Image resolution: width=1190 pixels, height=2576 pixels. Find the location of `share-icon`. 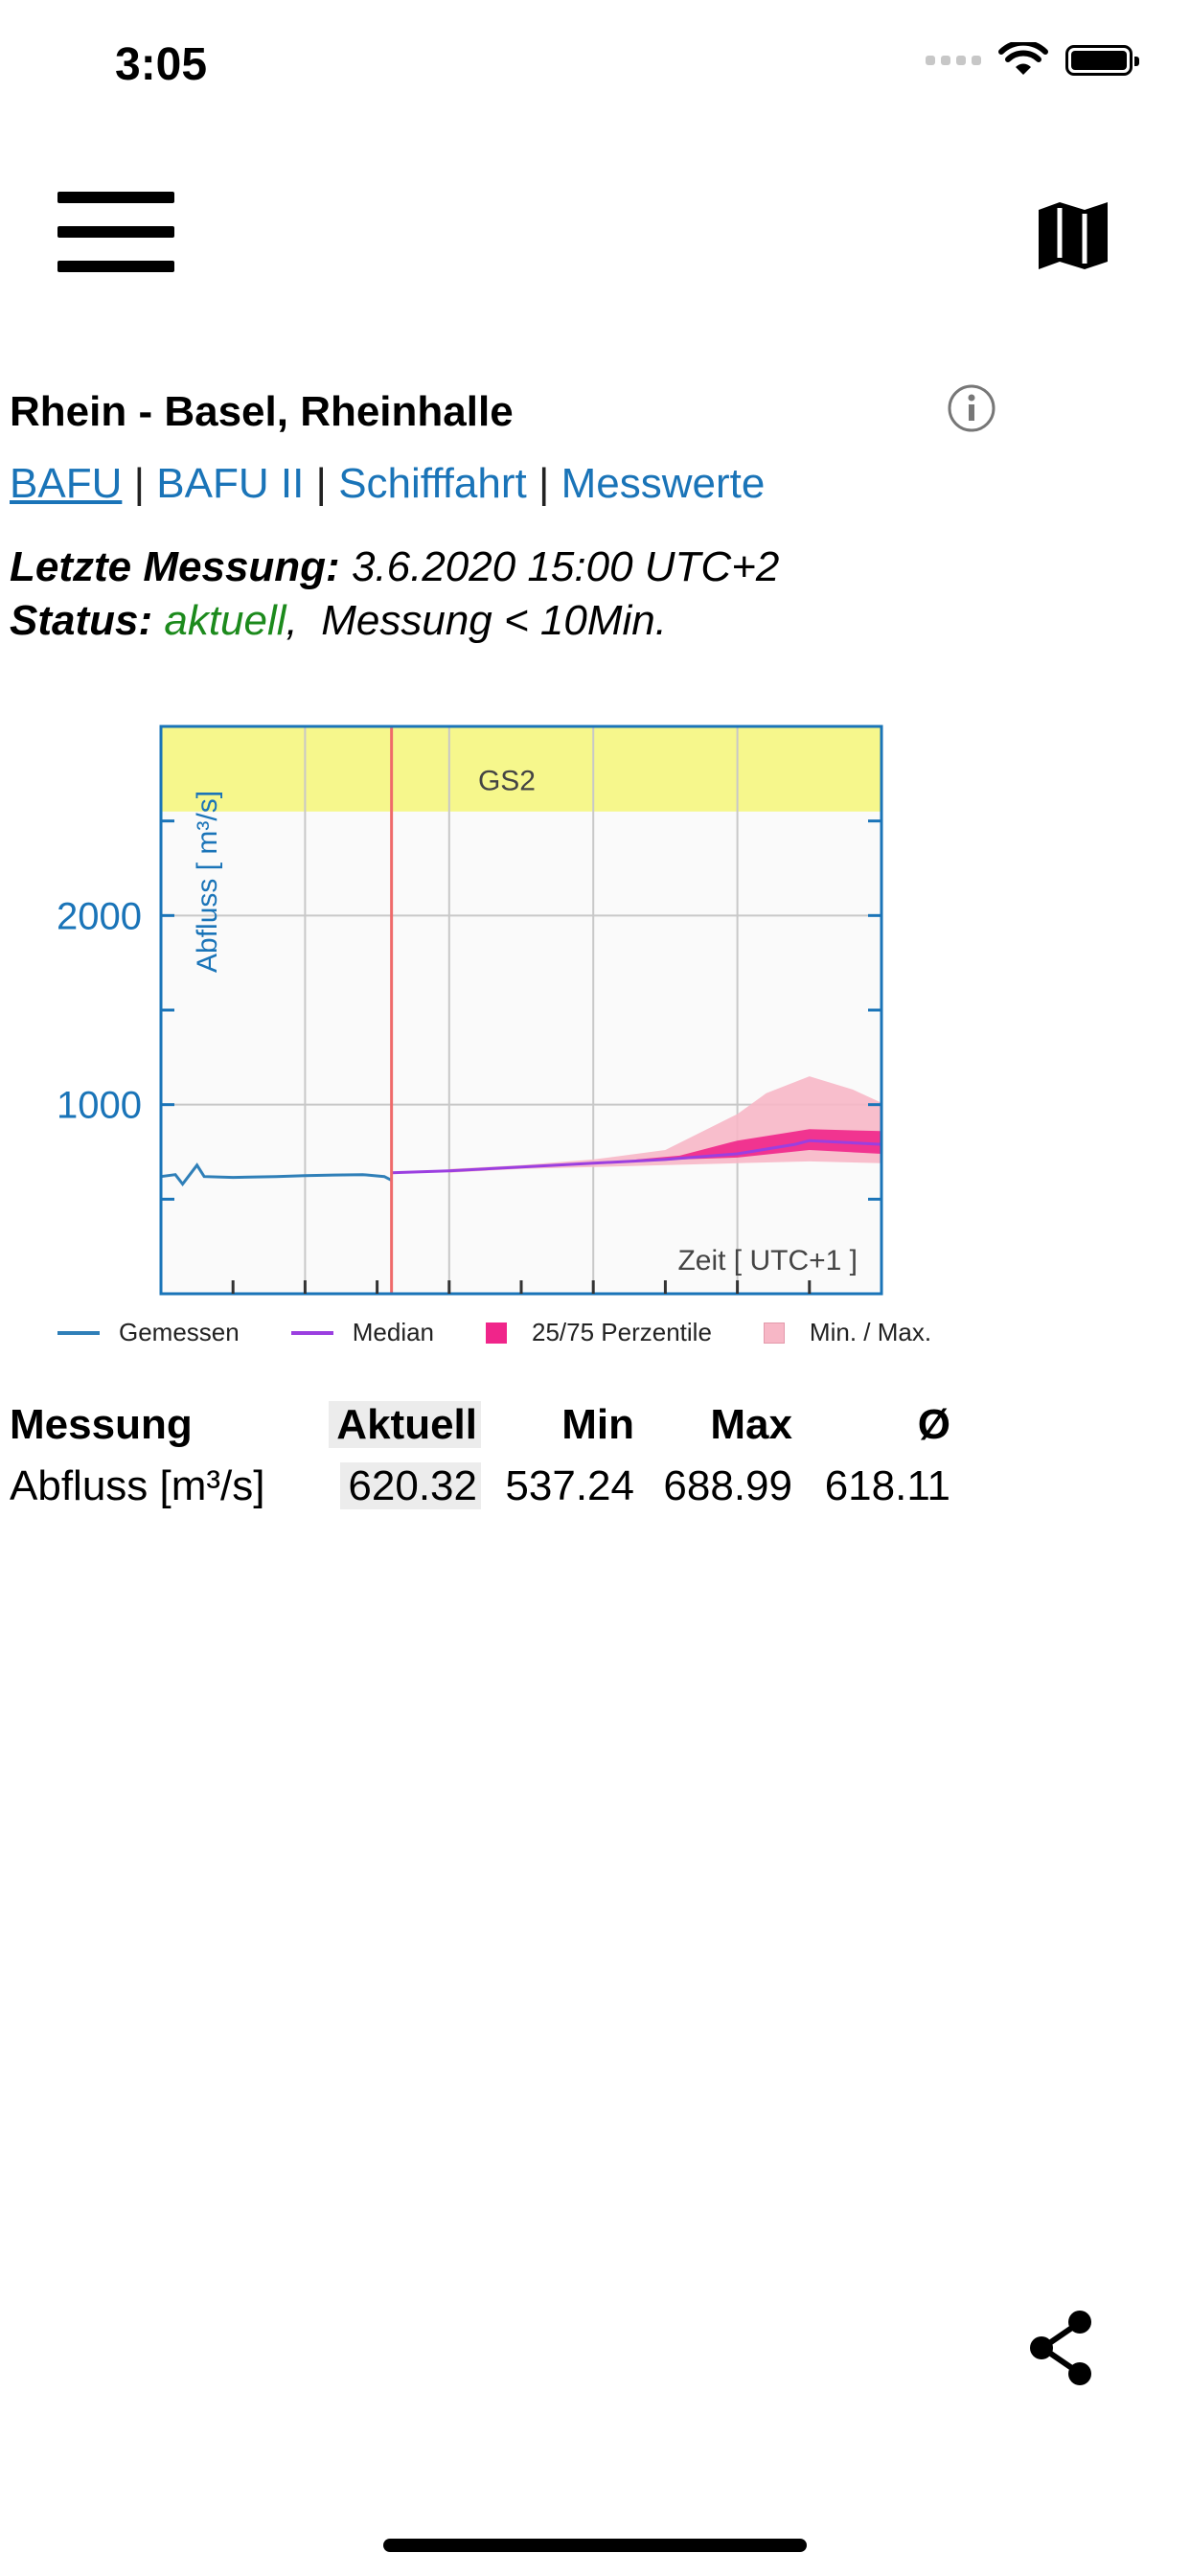

share-icon is located at coordinates (1061, 2348).